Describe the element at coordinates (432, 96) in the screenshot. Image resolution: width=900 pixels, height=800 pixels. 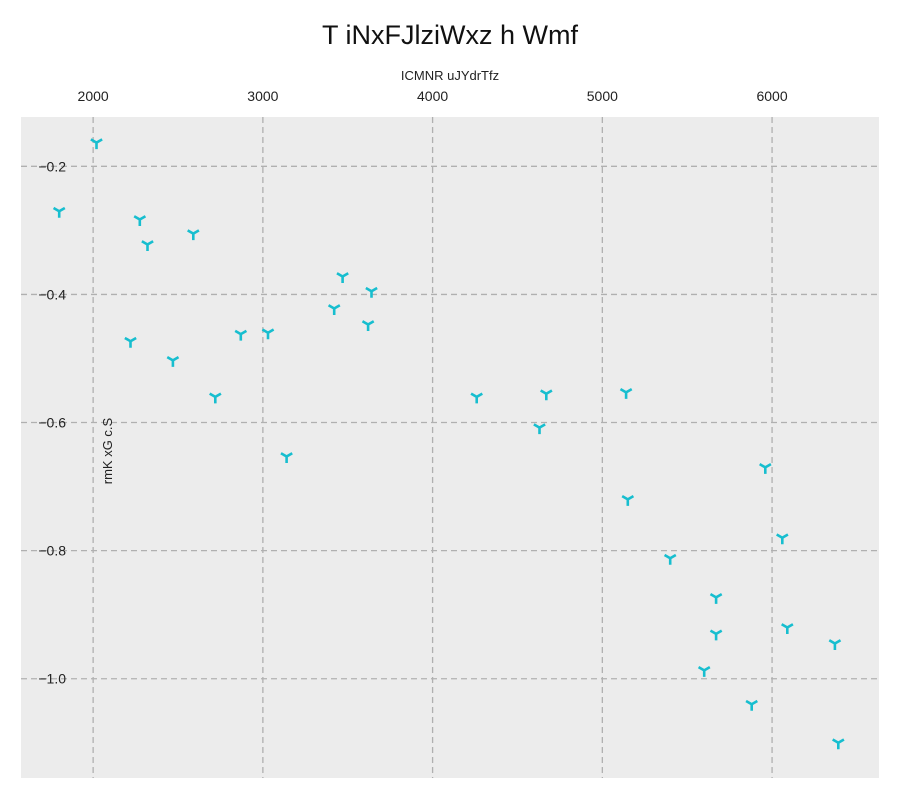
I see `x-tick-label: 4000` at that location.